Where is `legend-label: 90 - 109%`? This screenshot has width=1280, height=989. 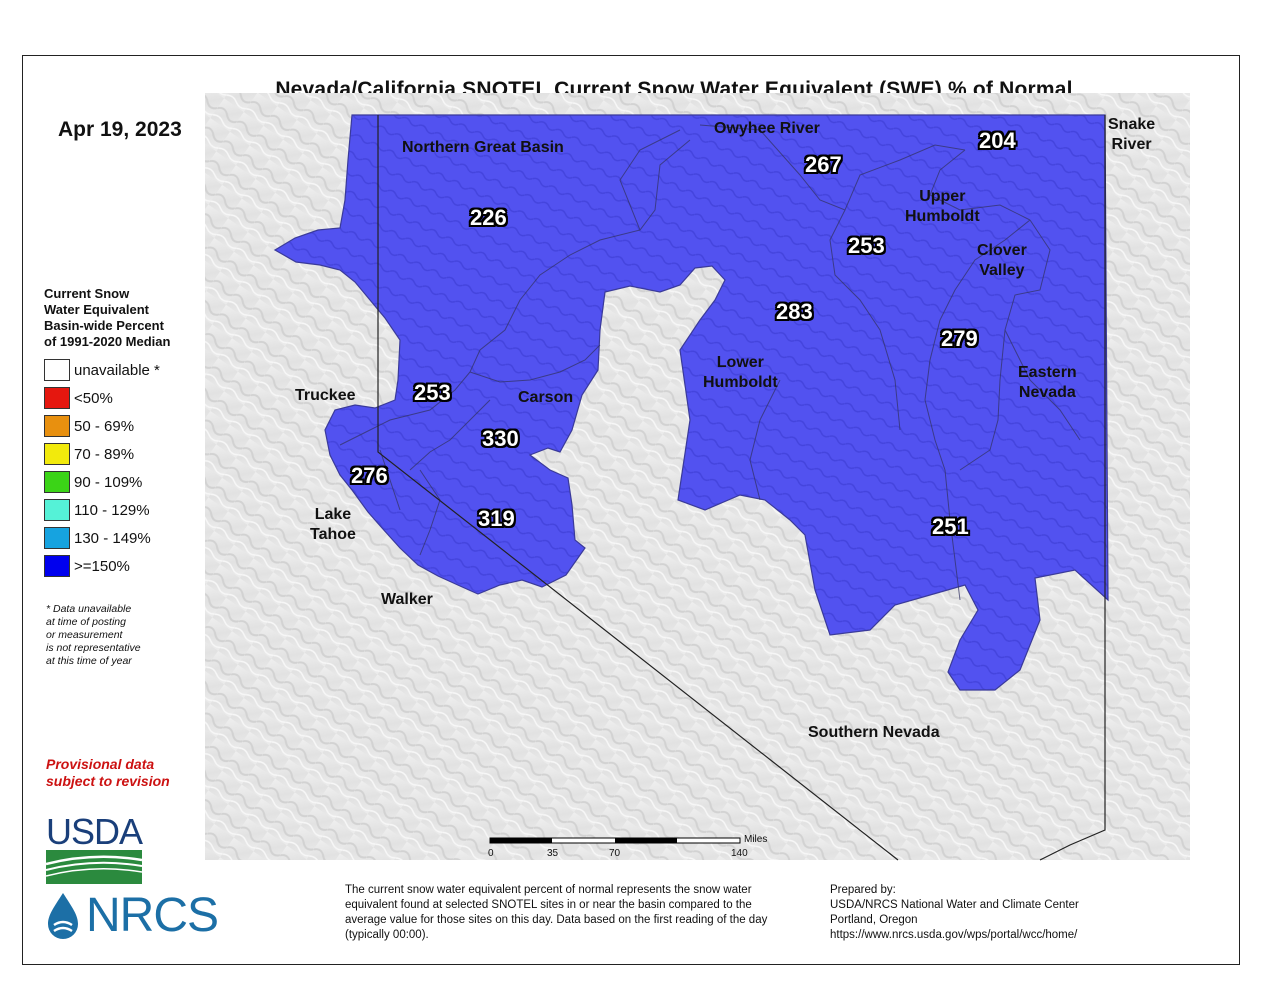
legend-label: 90 - 109% is located at coordinates (108, 482).